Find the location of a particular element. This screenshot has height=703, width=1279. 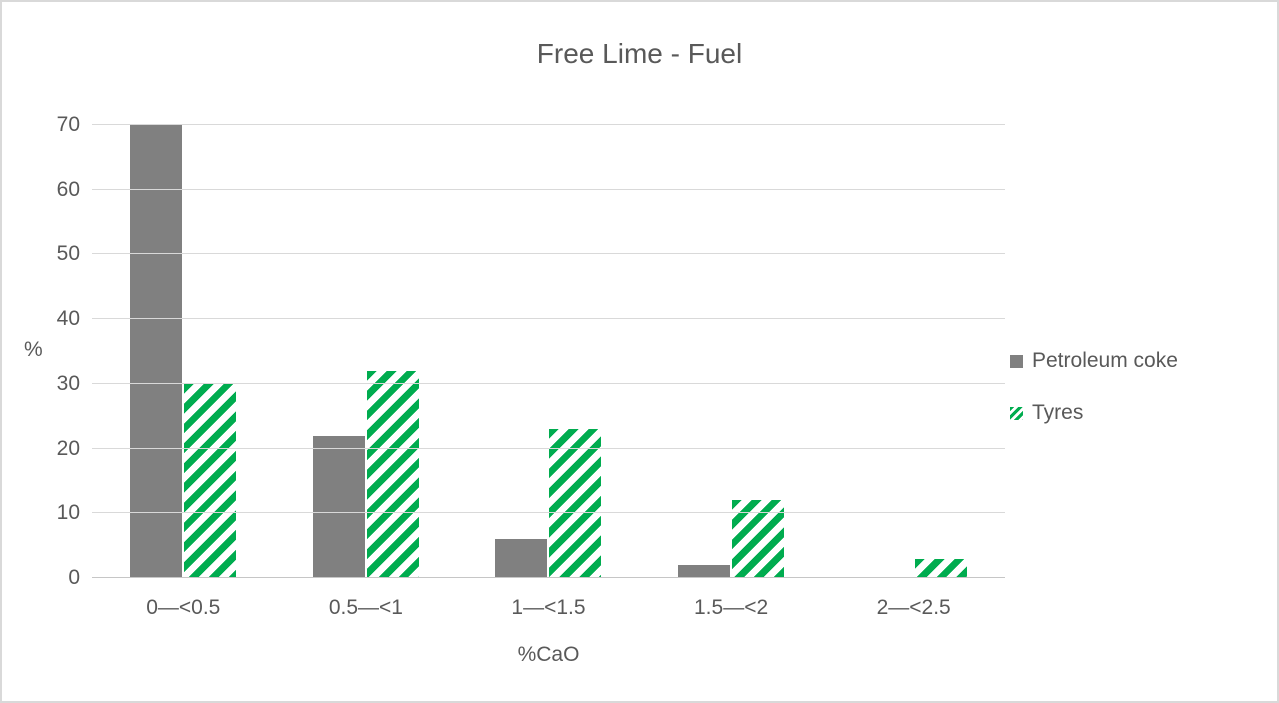

petroleum-coke-swatch-icon is located at coordinates (1016, 361).